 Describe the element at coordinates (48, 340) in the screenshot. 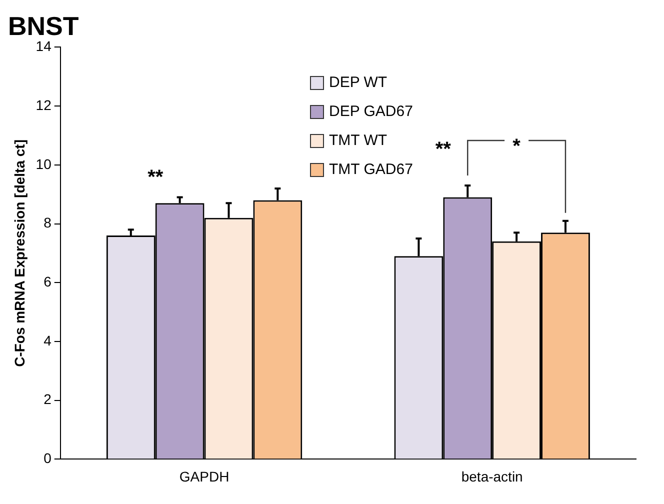

I see `y-tick-label: 4` at that location.